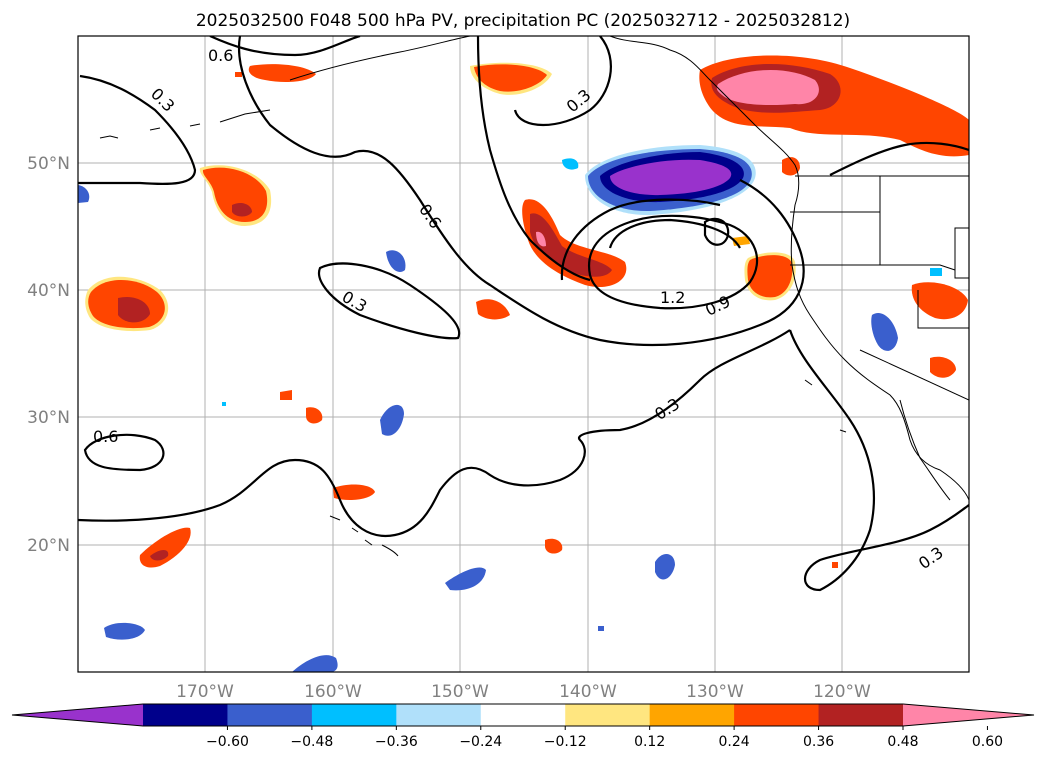 The image size is (1047, 765). What do you see at coordinates (48, 418) in the screenshot?
I see `lat-label-30: 30°N` at bounding box center [48, 418].